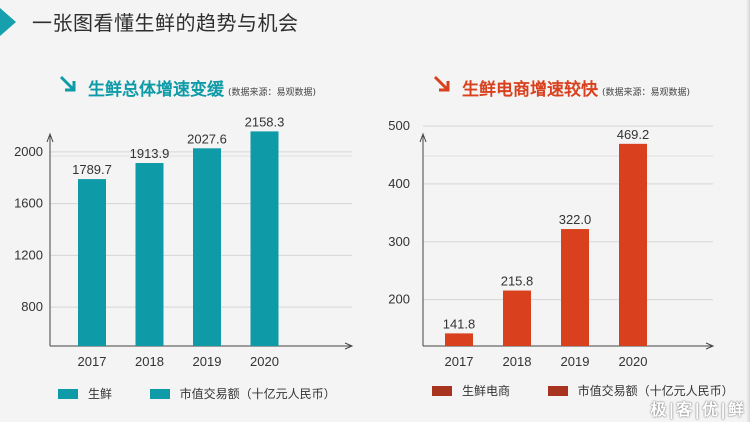 This screenshot has width=750, height=422. What do you see at coordinates (748, 211) in the screenshot?
I see `edge-shadow` at bounding box center [748, 211].